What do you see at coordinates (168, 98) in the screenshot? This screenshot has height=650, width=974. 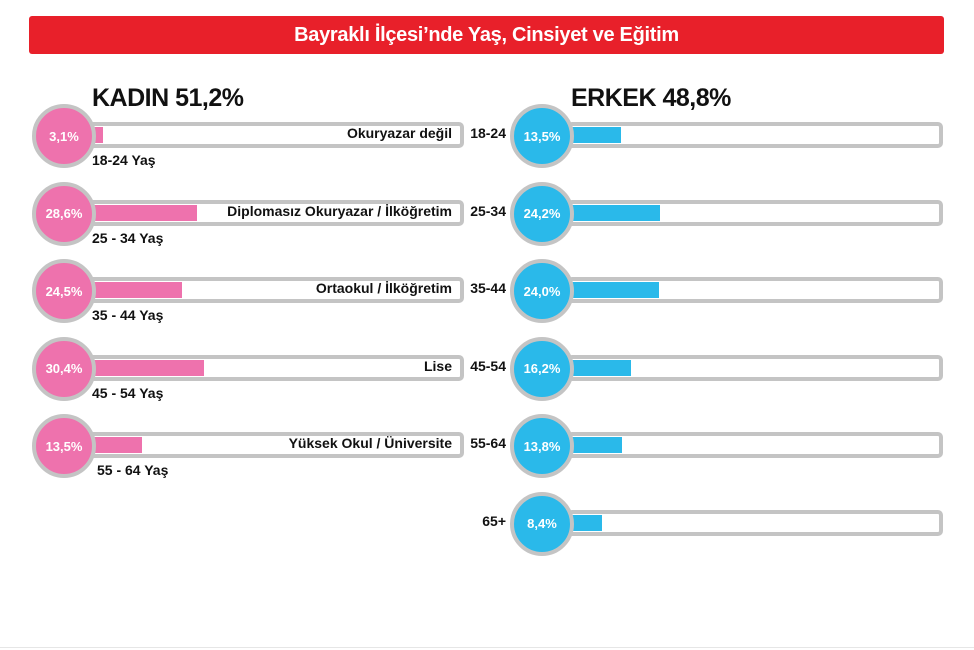 I see `female-header: KADIN 51,2%` at bounding box center [168, 98].